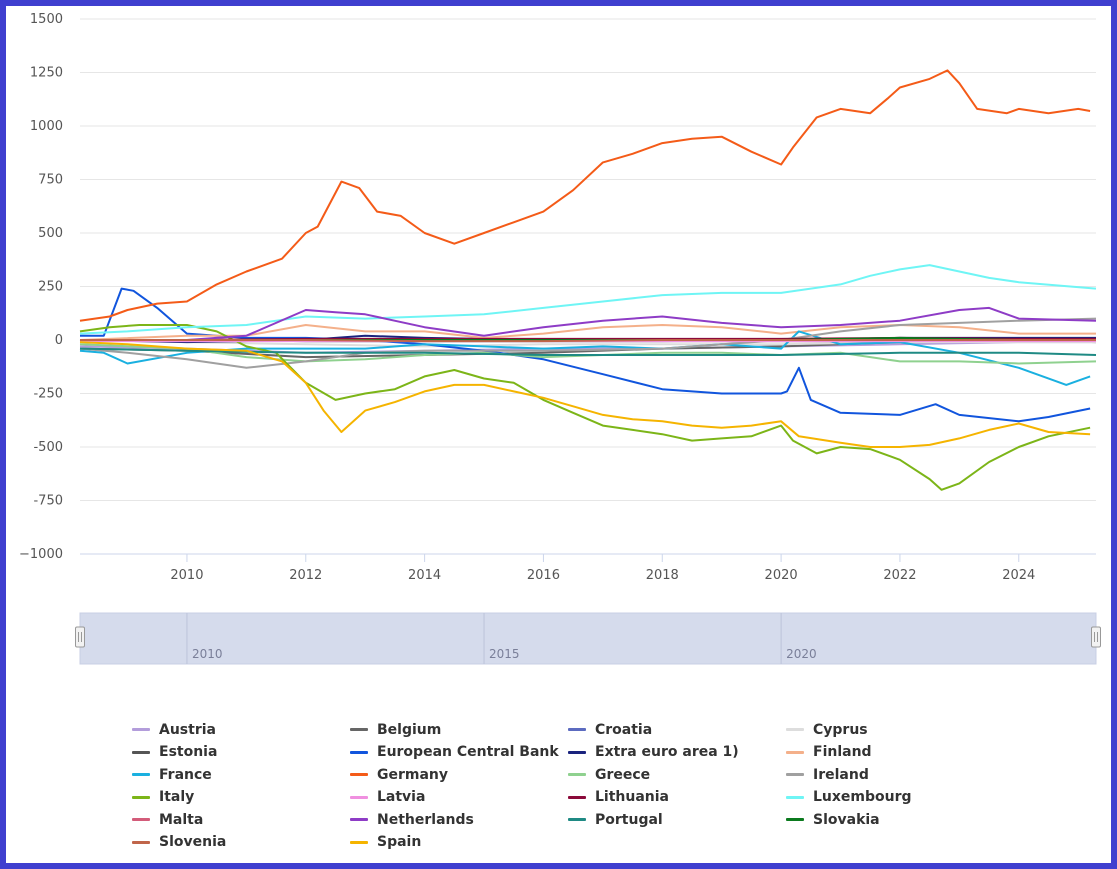 Image resolution: width=1117 pixels, height=869 pixels. I want to click on legend-label: Germany, so click(413, 774).